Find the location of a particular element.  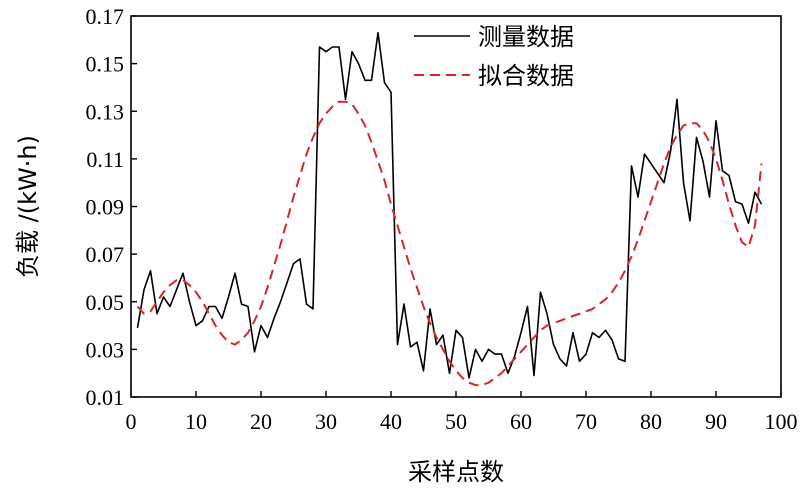

y-axis: 0.01 0.03 0.05 0.07 0.09 0.11 0.13 0.15 0.17 is located at coordinates (111, 207).